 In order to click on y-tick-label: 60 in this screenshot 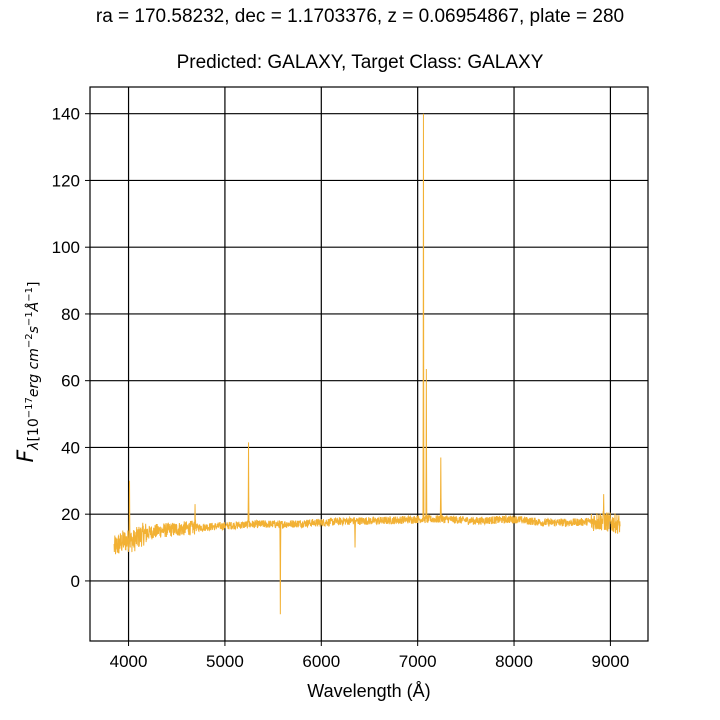, I will do `click(70, 381)`.